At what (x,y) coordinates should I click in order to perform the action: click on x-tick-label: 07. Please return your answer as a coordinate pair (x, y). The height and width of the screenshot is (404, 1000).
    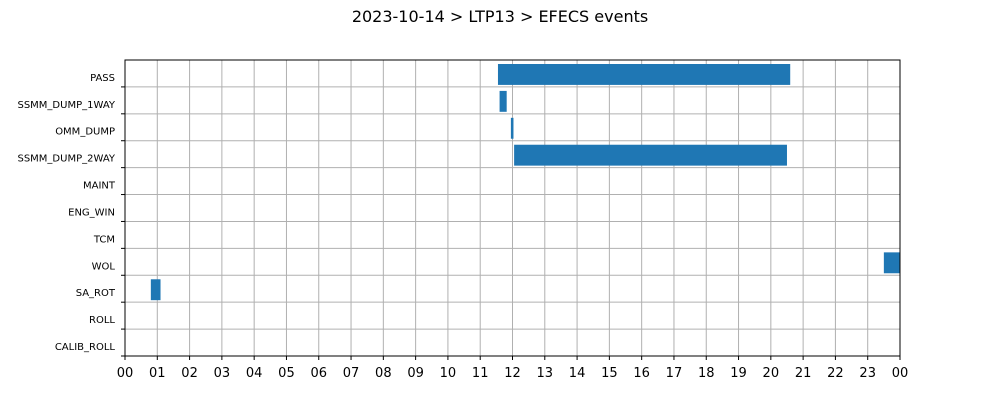
    Looking at the image, I should click on (351, 373).